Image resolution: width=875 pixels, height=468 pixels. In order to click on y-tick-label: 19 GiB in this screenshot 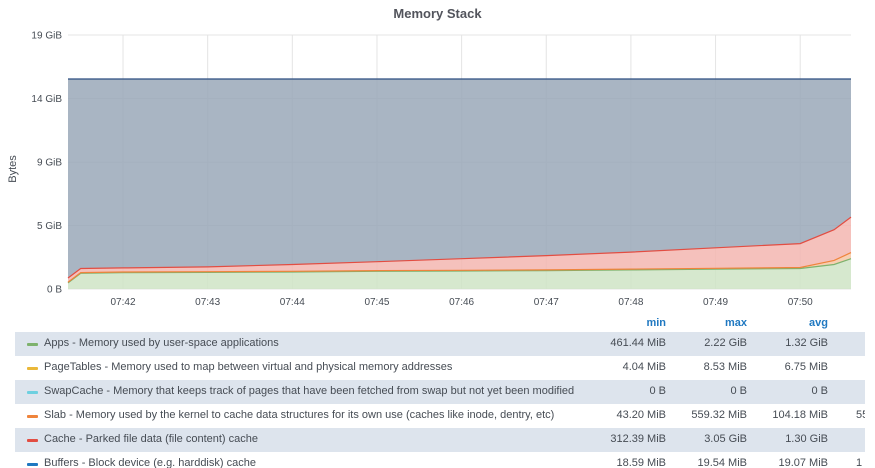, I will do `click(46, 36)`.